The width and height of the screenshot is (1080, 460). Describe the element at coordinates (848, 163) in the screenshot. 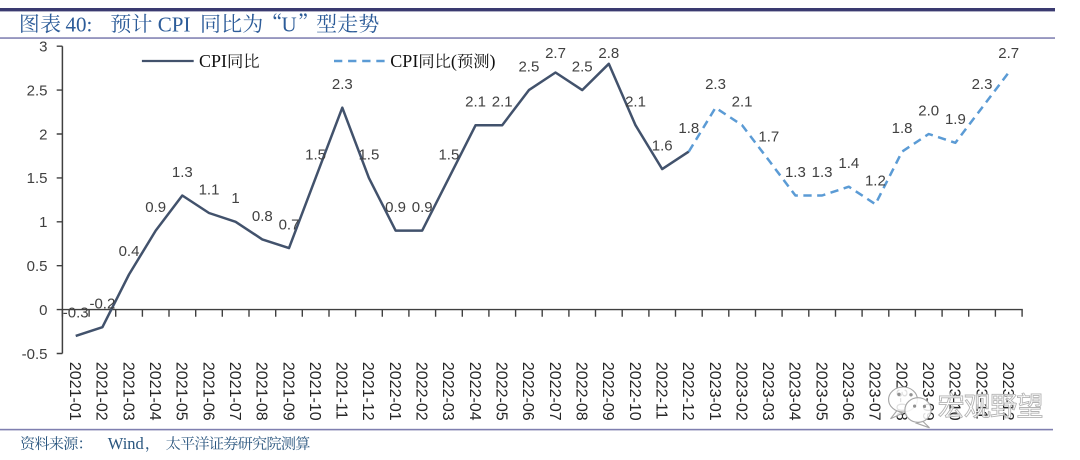

I see `svg-text: 1.4` at that location.